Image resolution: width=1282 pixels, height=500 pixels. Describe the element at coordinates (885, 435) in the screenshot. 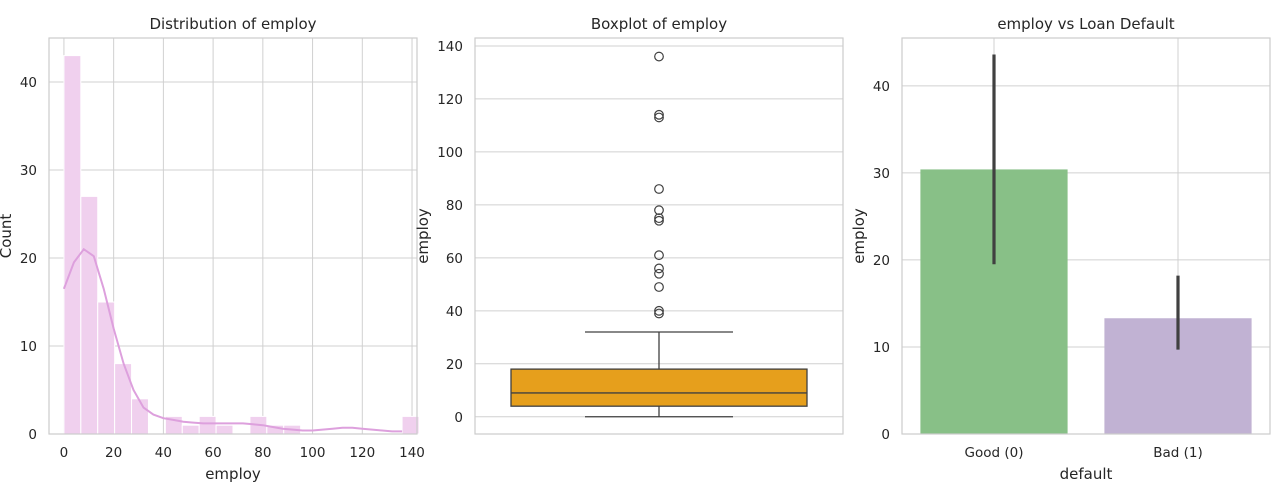

I see `bar-y-tick-label: 0` at that location.